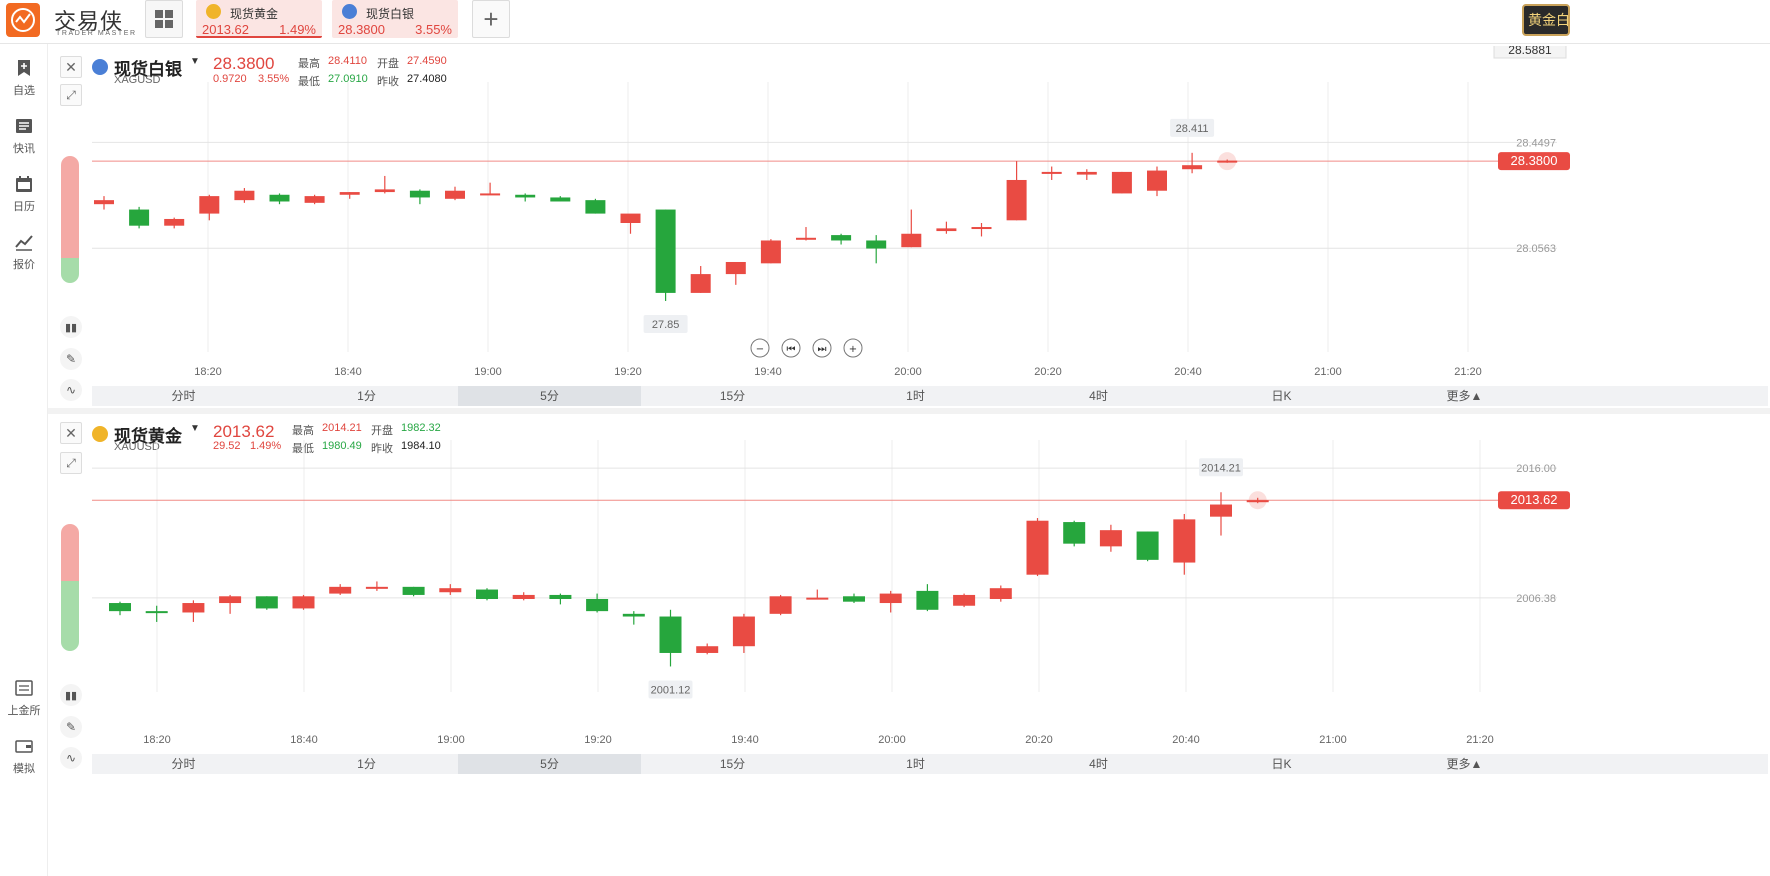 This screenshot has width=1770, height=876. What do you see at coordinates (24, 136) in the screenshot?
I see `sidebar-item-news: 快讯` at bounding box center [24, 136].